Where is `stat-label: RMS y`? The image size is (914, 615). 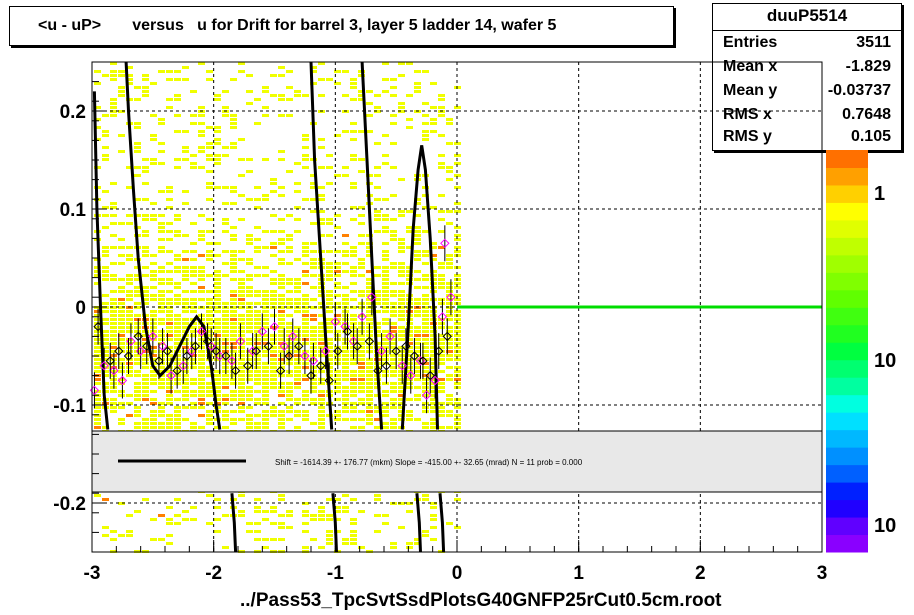
stat-label: RMS y is located at coordinates (747, 136).